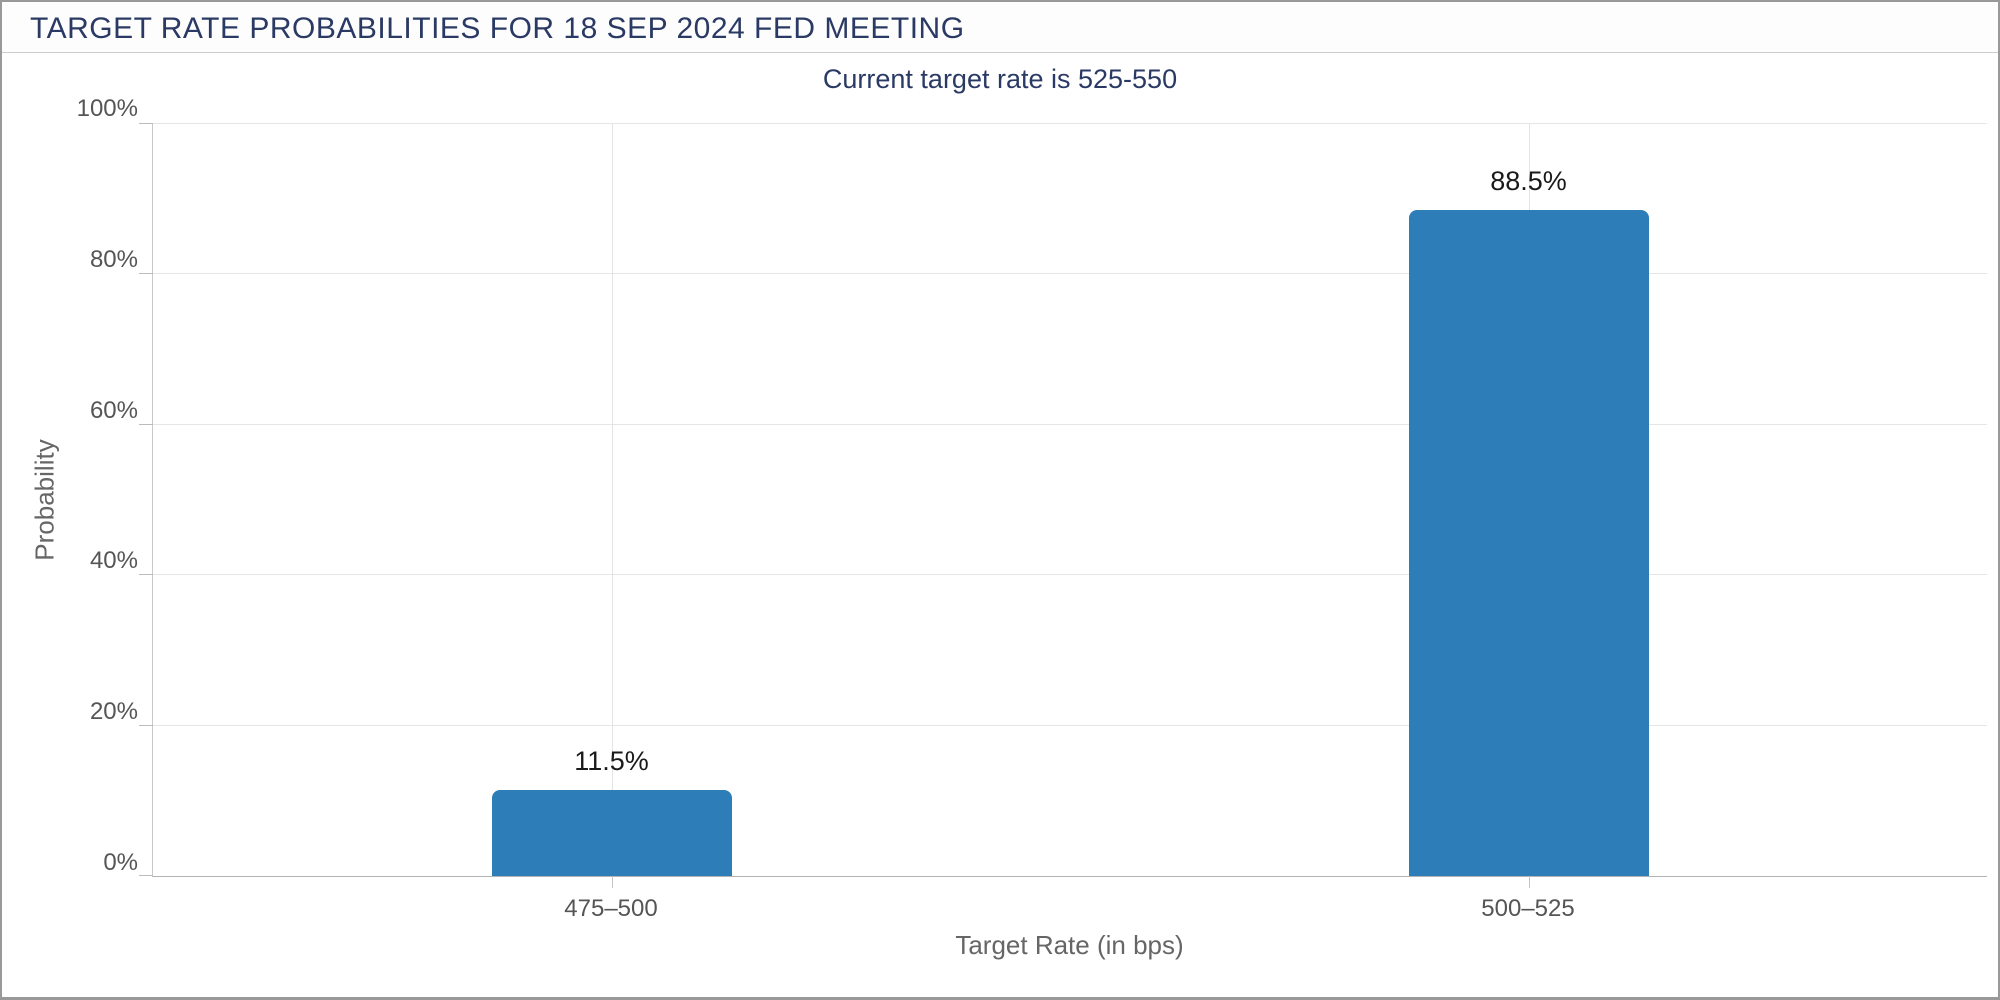 The width and height of the screenshot is (2000, 1000). Describe the element at coordinates (113, 410) in the screenshot. I see `y-tick-label-60: 60%` at that location.